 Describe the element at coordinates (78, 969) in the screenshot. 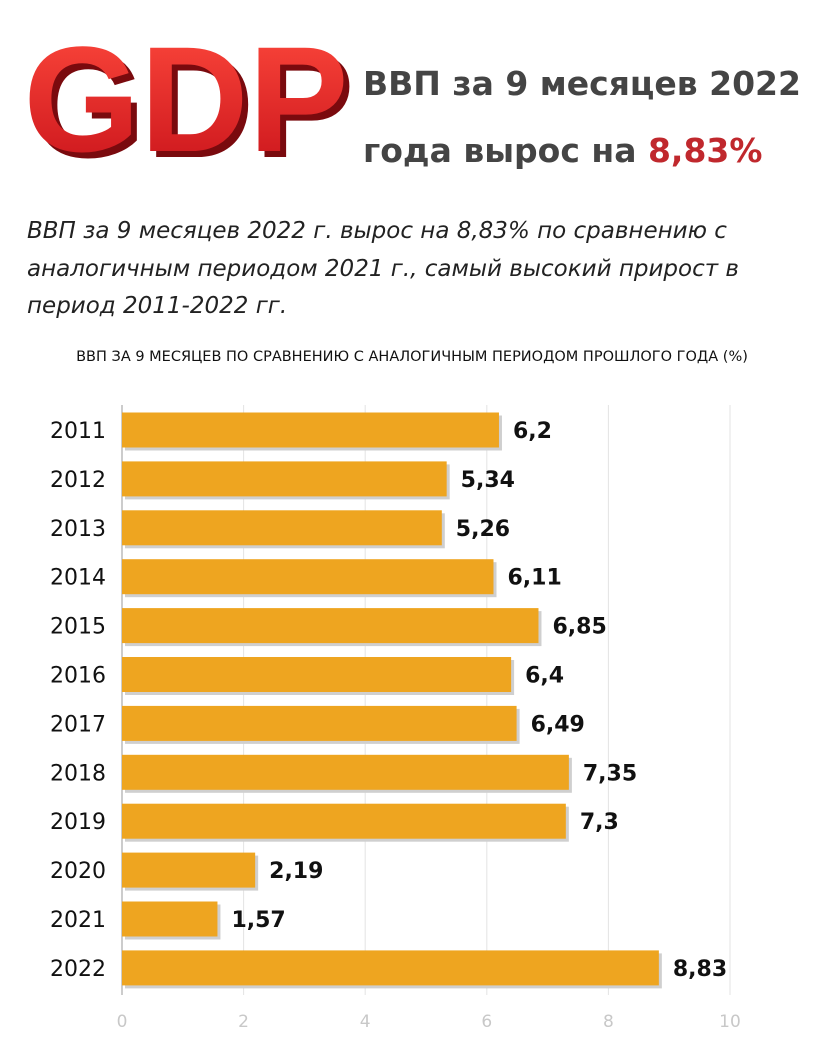

I see `y-tick-label: 2022` at that location.